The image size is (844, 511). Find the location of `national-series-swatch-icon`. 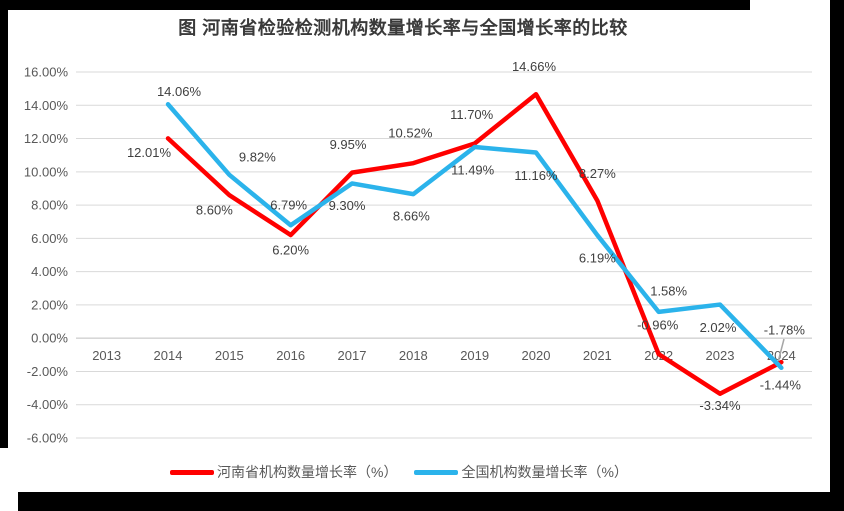

national-series-swatch-icon is located at coordinates (436, 472).